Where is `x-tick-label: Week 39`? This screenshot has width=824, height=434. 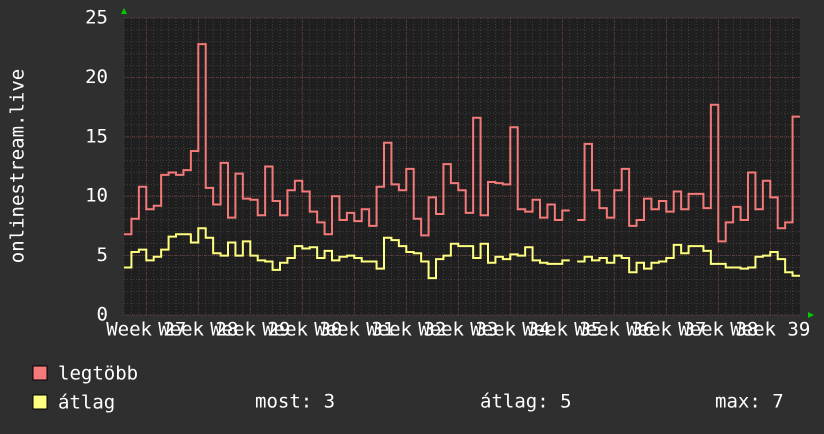
x-tick-label: Week 39 is located at coordinates (770, 330).